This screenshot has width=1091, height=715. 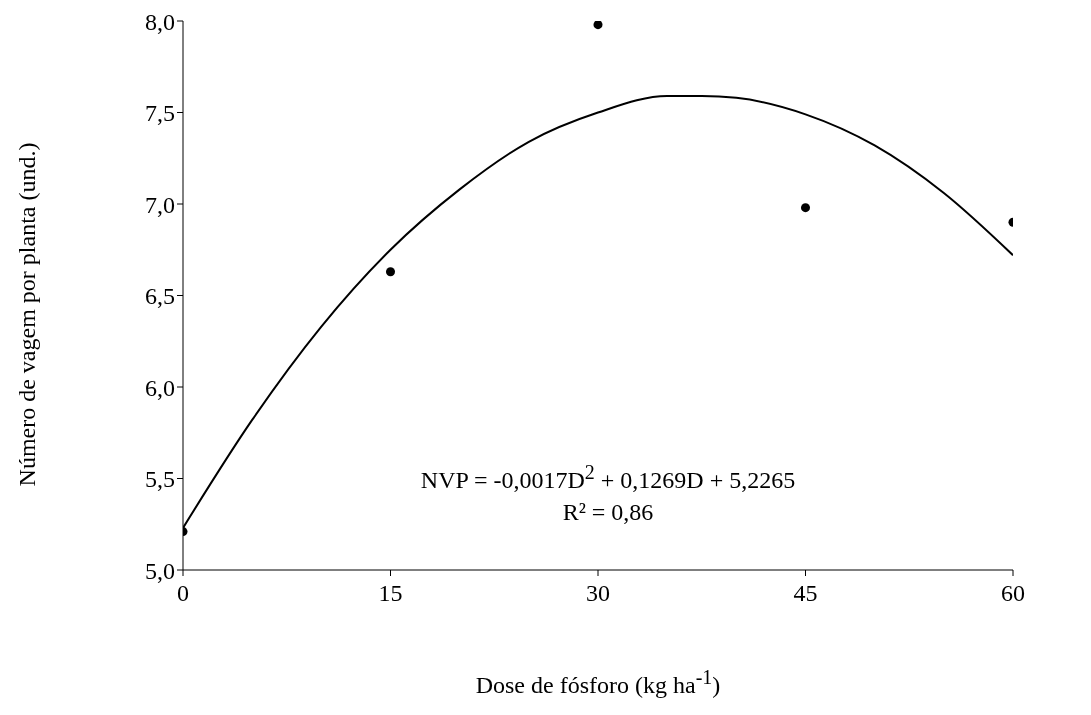 What do you see at coordinates (160, 296) in the screenshot?
I see `y-tick-label: 6,5` at bounding box center [160, 296].